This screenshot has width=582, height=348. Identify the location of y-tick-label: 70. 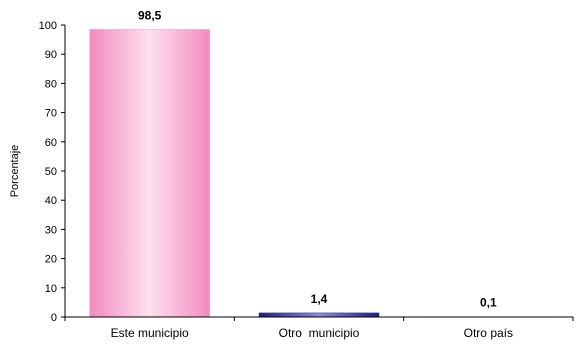
(51, 114).